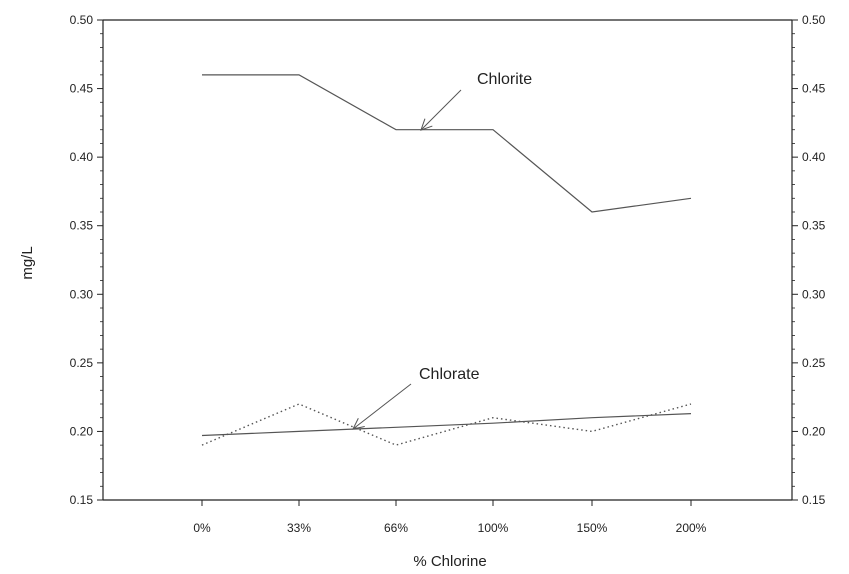 This screenshot has height=574, width=849. What do you see at coordinates (82, 500) in the screenshot?
I see `y-tick-label-left: 0.15` at bounding box center [82, 500].